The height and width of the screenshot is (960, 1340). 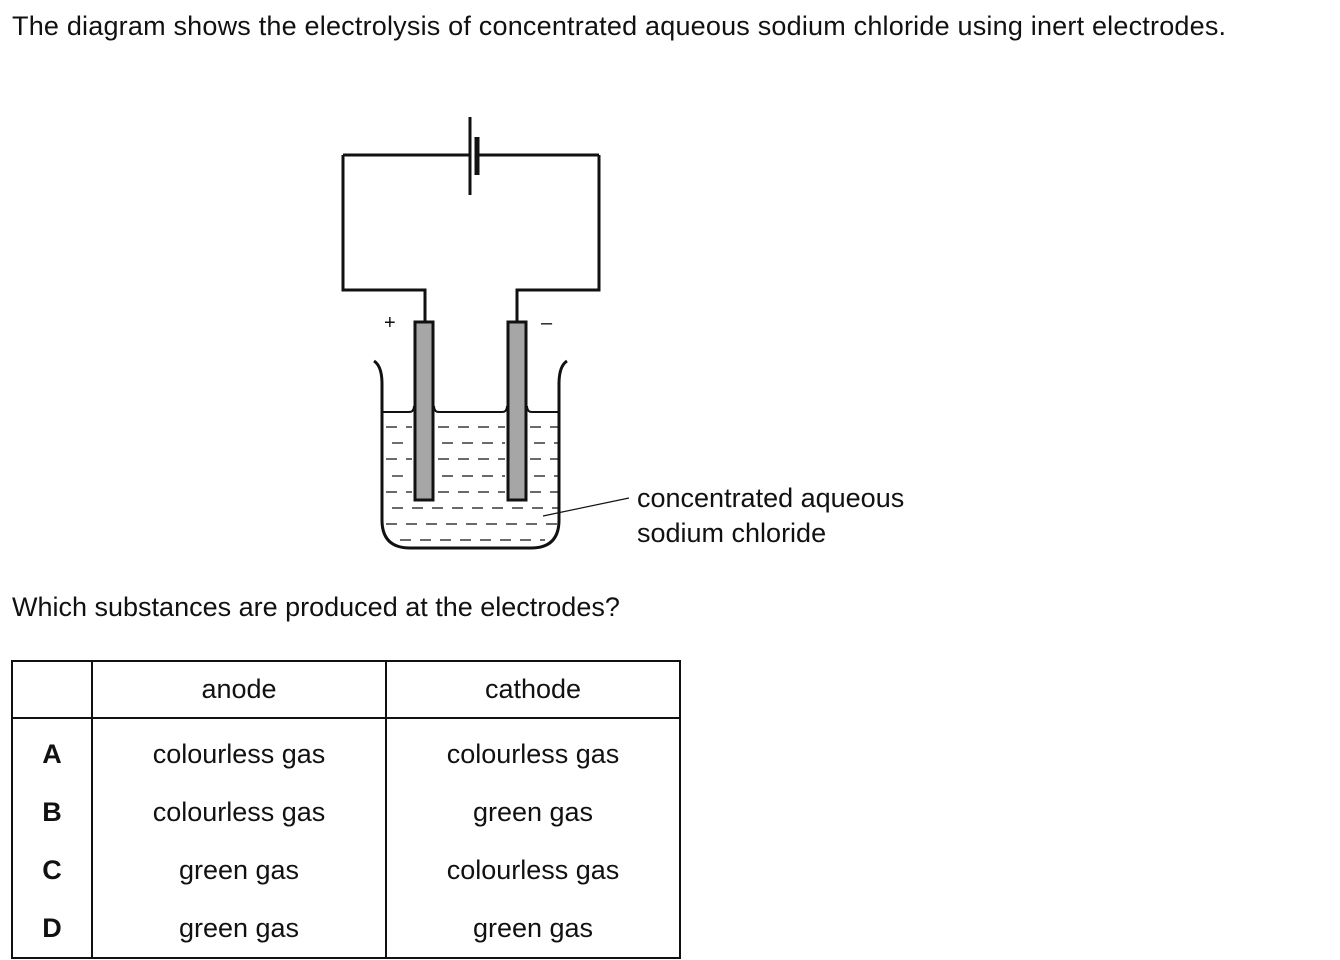 I want to click on table-row: C green gas colourless gas, so click(x=346, y=870).